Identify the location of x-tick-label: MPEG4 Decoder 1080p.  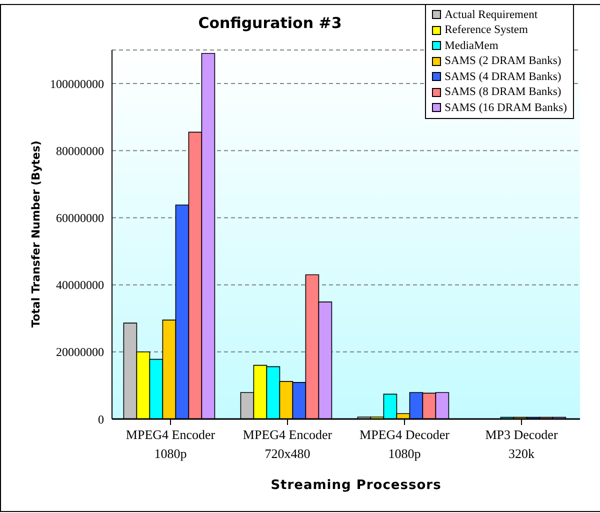
(405, 444).